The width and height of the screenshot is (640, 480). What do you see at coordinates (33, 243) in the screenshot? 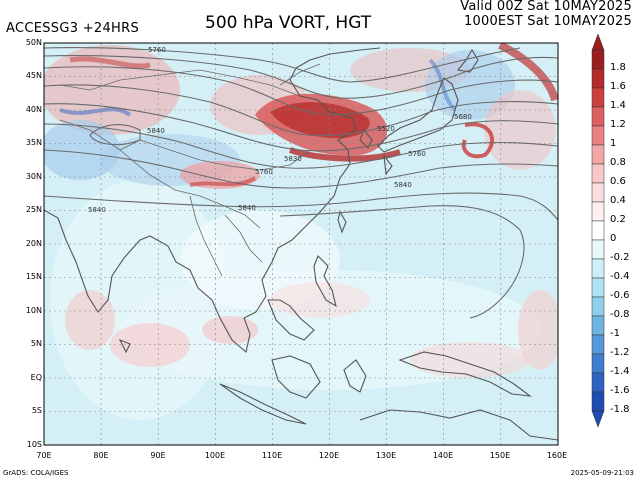
I see `lat-label-20n: 20N` at bounding box center [33, 243].